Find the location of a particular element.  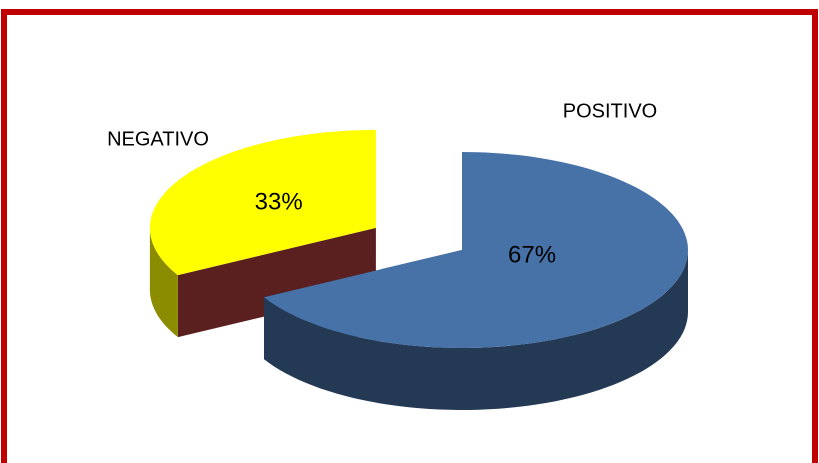

slice-top is located at coordinates (262, 202).